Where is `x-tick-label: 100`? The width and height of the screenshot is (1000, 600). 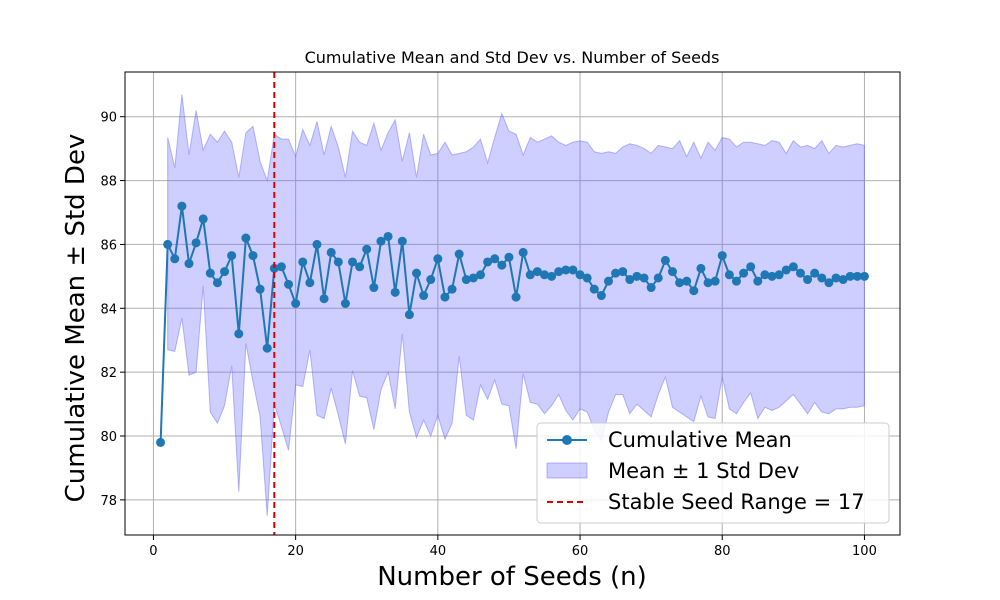
x-tick-label: 100 is located at coordinates (864, 551).